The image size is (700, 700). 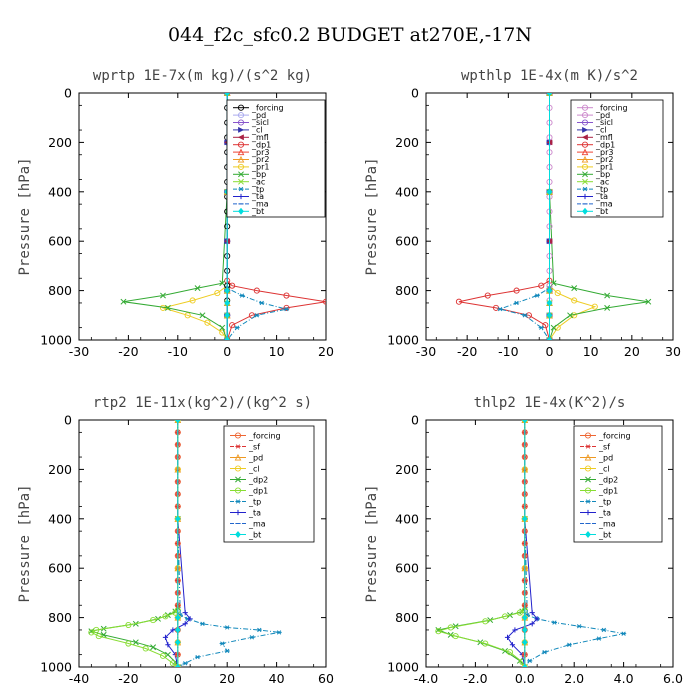 I want to click on series-line-bp, so click(x=175, y=216).